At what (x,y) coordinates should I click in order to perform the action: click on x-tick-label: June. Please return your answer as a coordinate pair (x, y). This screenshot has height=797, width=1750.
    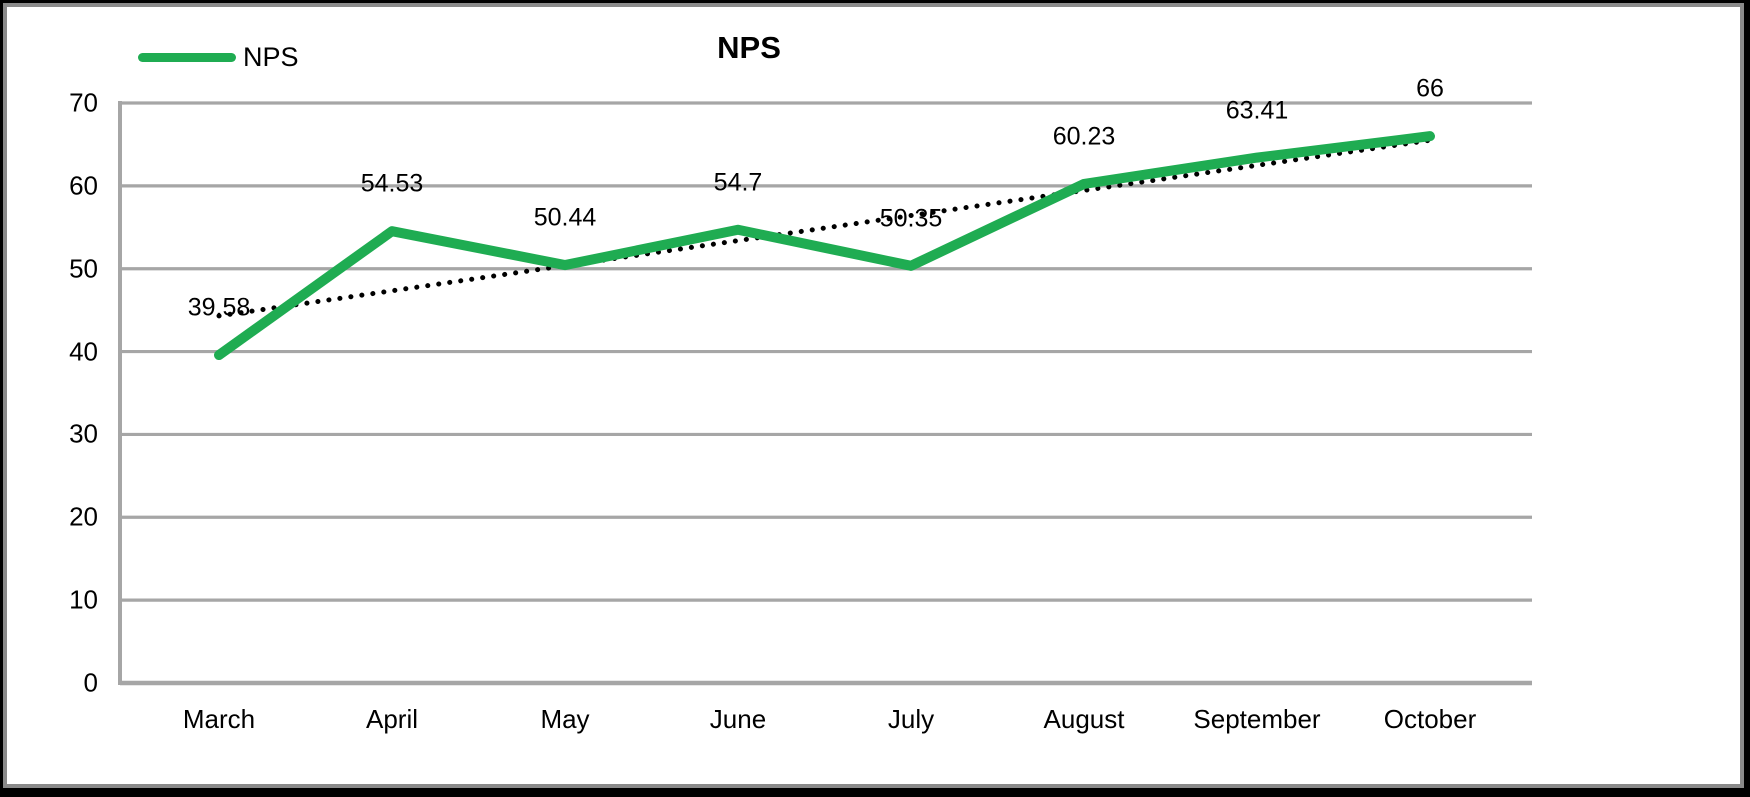
    Looking at the image, I should click on (738, 719).